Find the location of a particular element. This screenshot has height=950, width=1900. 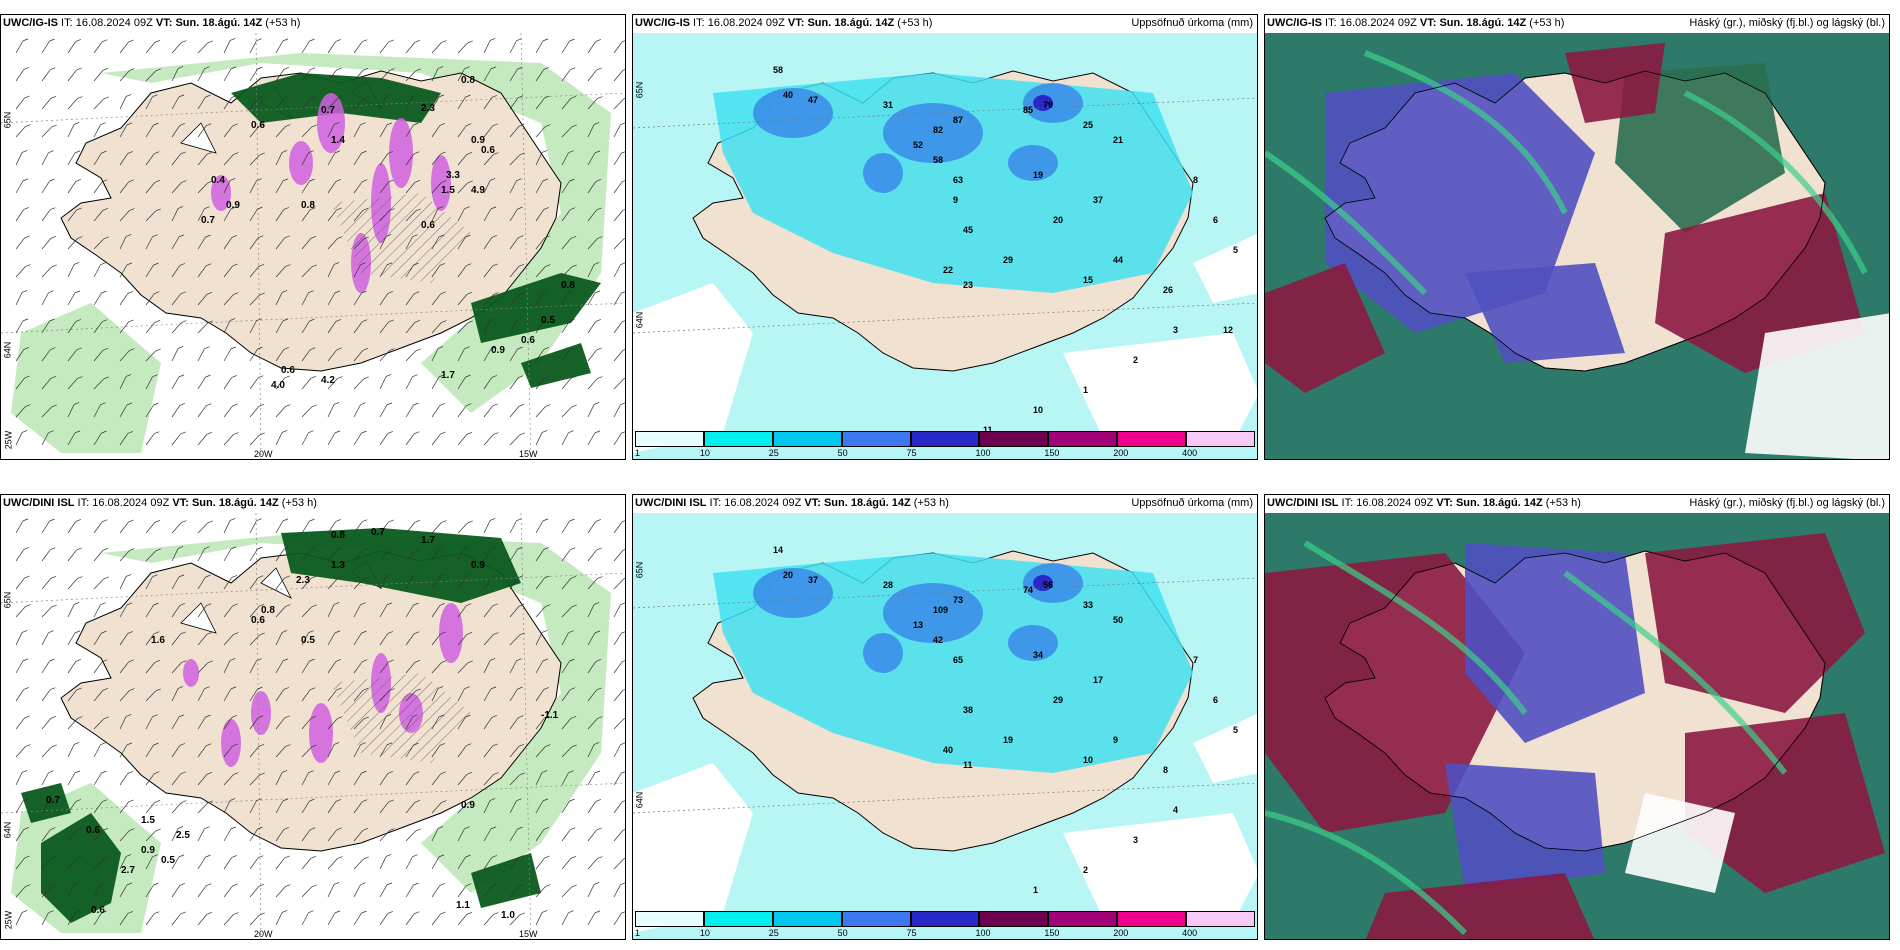

hatched-area is located at coordinates (401, 238).